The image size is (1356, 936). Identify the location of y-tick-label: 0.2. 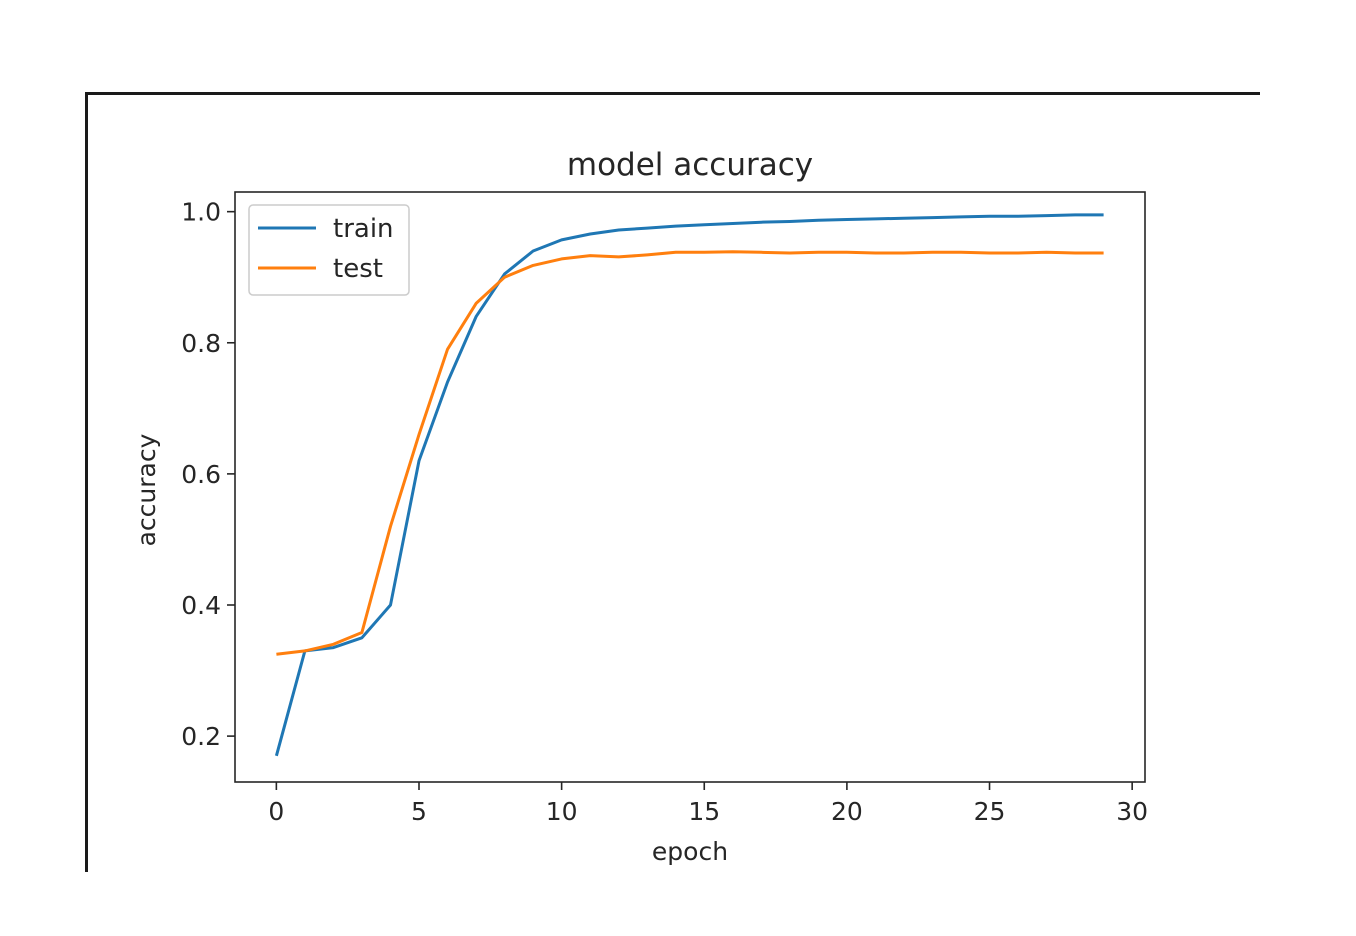
(201, 736).